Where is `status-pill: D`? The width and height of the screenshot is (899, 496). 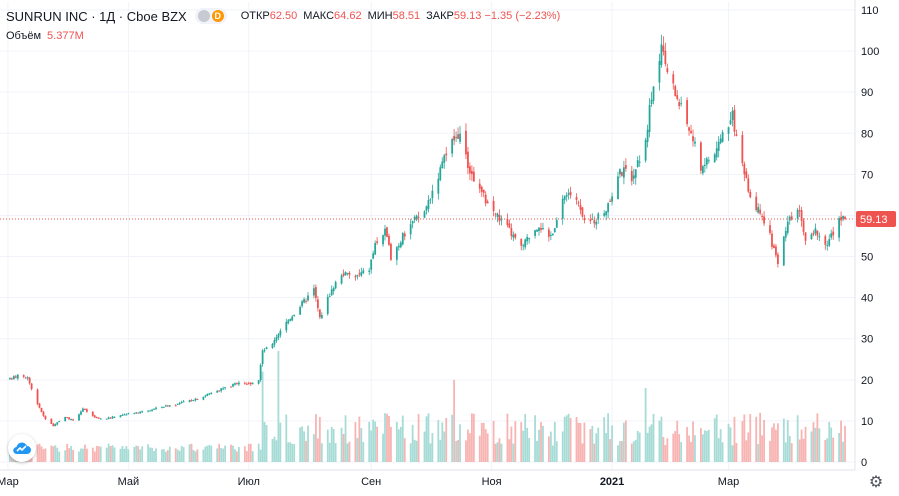 status-pill: D is located at coordinates (210, 16).